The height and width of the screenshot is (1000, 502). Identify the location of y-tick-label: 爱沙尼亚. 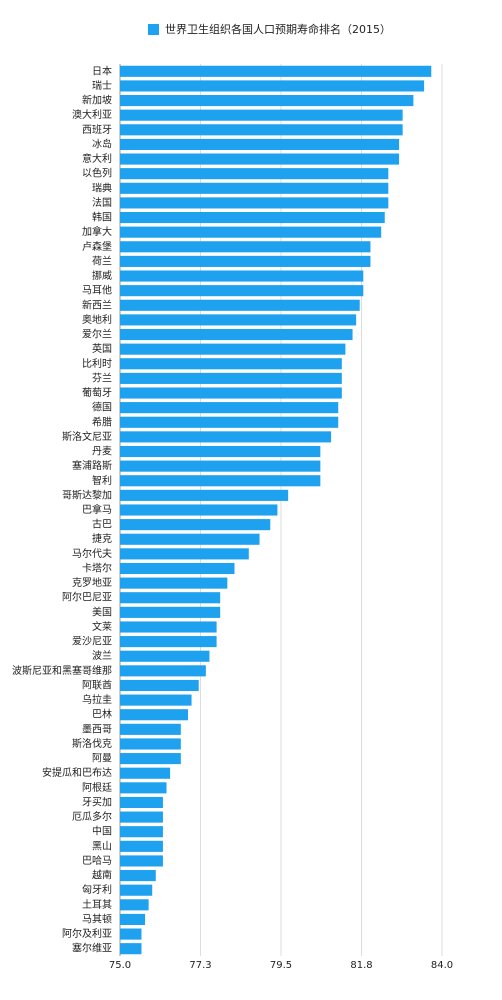
(92, 641).